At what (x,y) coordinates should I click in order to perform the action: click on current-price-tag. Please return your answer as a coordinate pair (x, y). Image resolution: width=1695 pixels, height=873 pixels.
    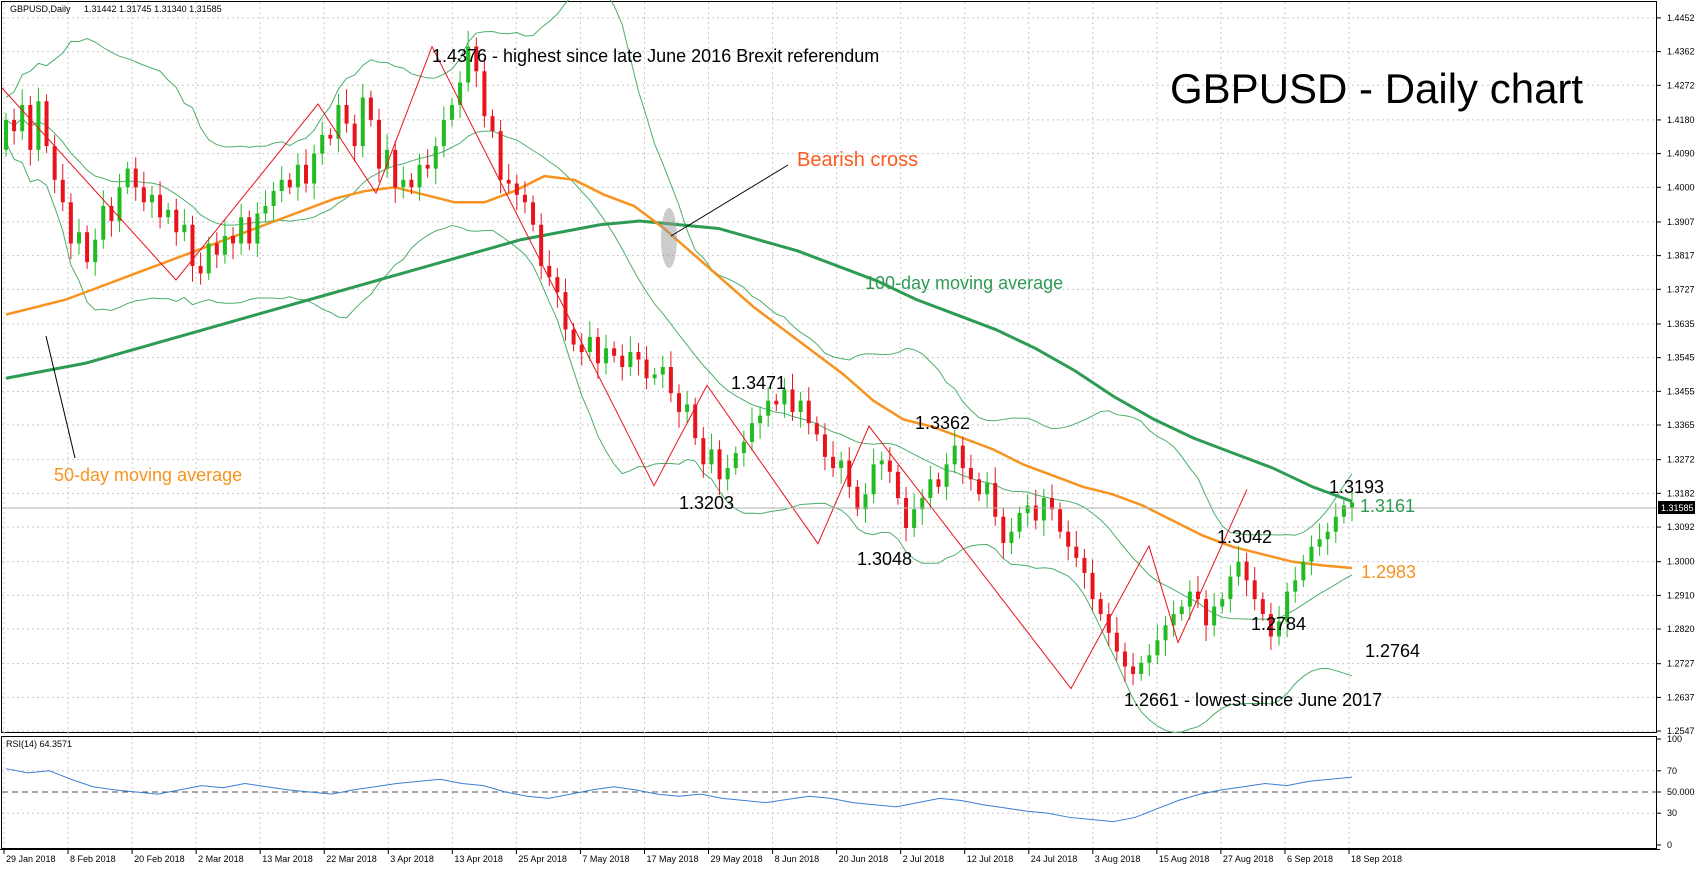
    Looking at the image, I should click on (1676, 507).